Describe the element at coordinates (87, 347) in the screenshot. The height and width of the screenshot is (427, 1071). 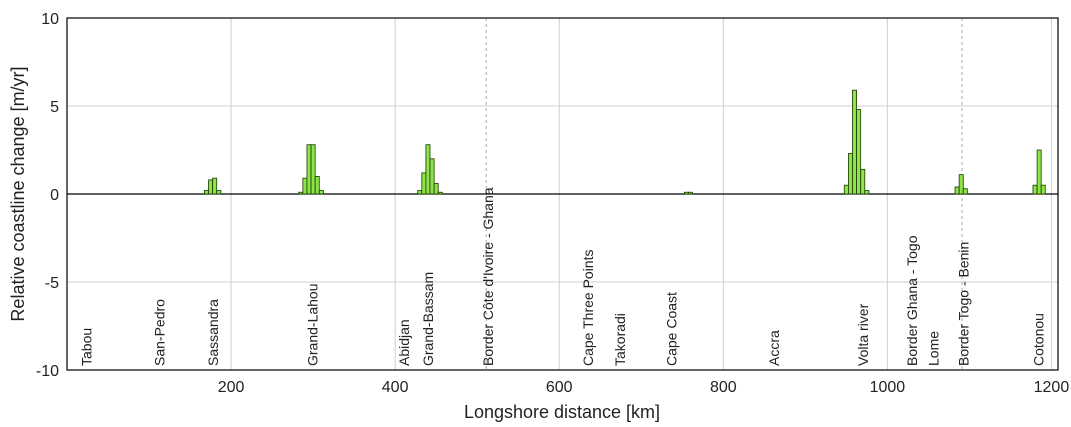
I see `place-label: Tabou` at that location.